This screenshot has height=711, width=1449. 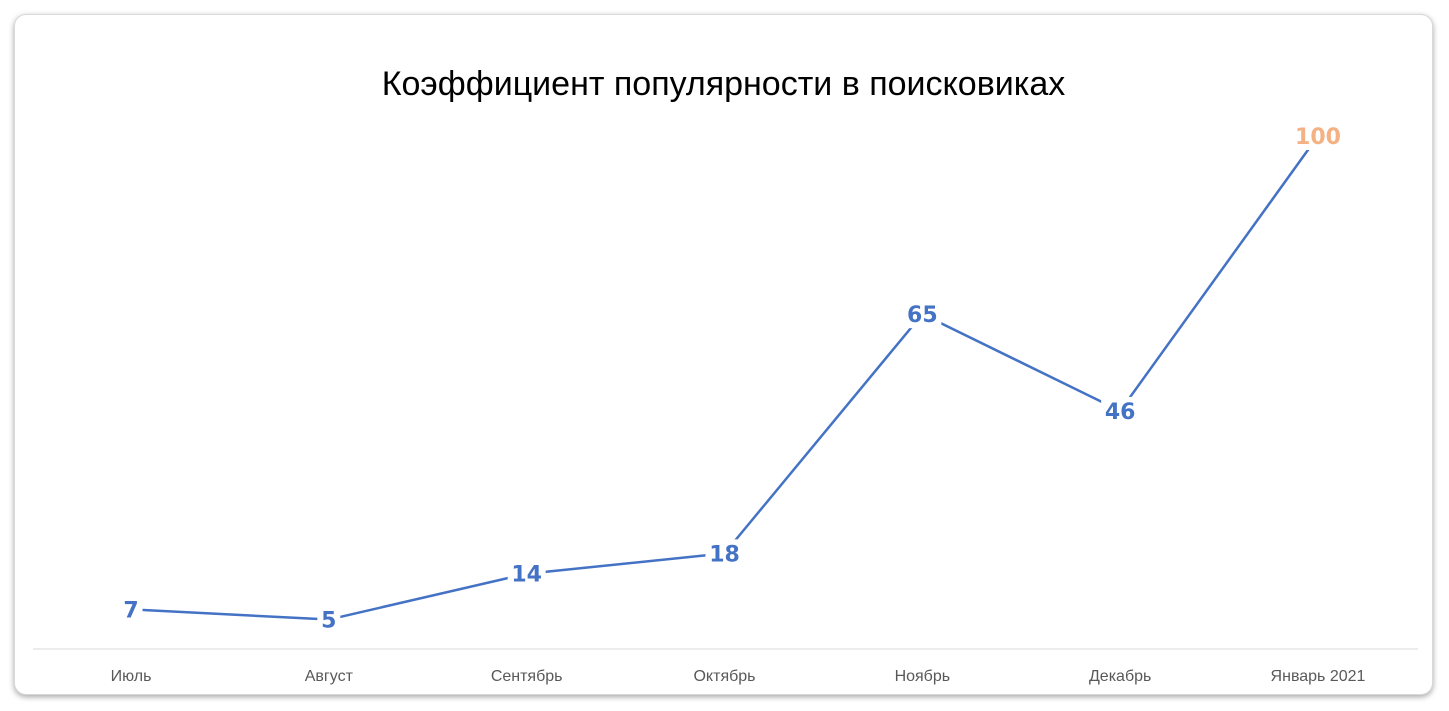 What do you see at coordinates (724, 676) in the screenshot?
I see `x-tick-label: Октябрь` at bounding box center [724, 676].